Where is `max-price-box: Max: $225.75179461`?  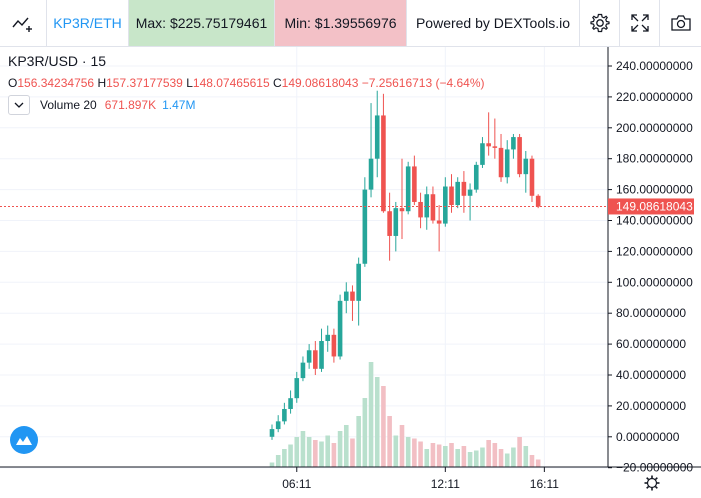 max-price-box: Max: $225.75179461 is located at coordinates (201, 23).